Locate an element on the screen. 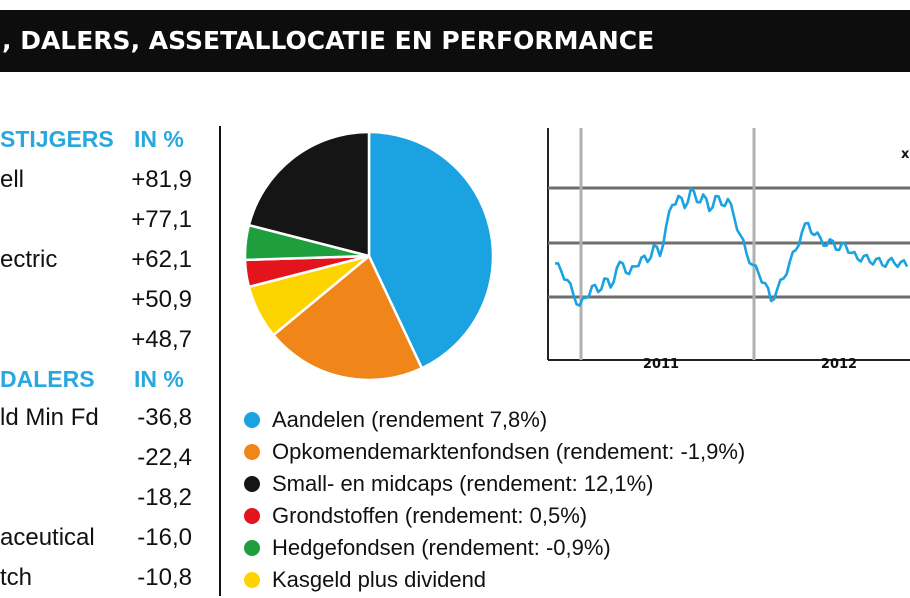  legend-label: Small- en midcaps (rendement: 12,1%) is located at coordinates (463, 483).